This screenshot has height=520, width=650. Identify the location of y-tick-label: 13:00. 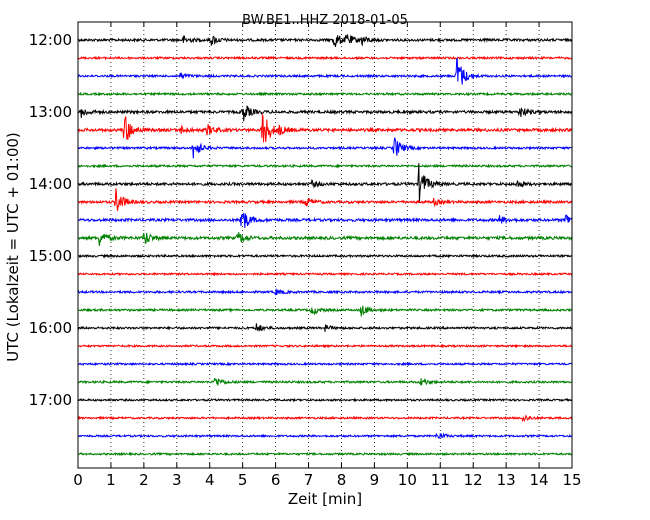
(50, 112).